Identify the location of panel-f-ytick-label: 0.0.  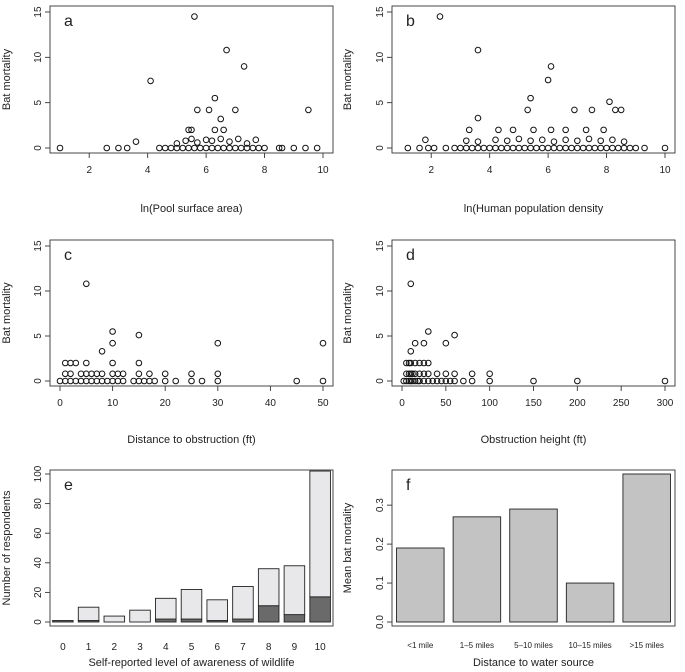
(380, 622).